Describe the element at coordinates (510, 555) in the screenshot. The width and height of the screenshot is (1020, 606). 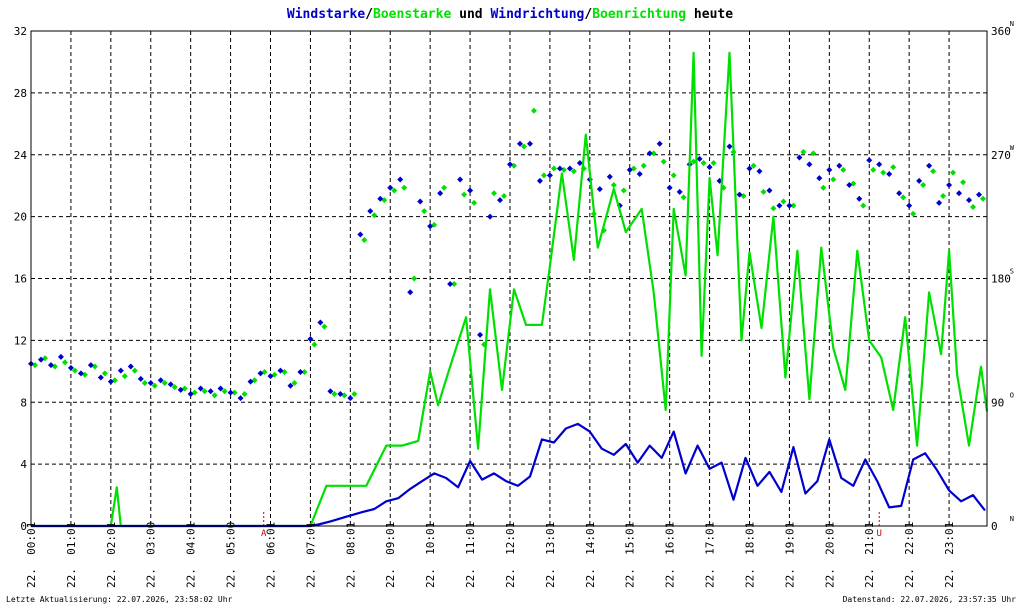
I see `x-tick-label: 22. 12:01` at that location.